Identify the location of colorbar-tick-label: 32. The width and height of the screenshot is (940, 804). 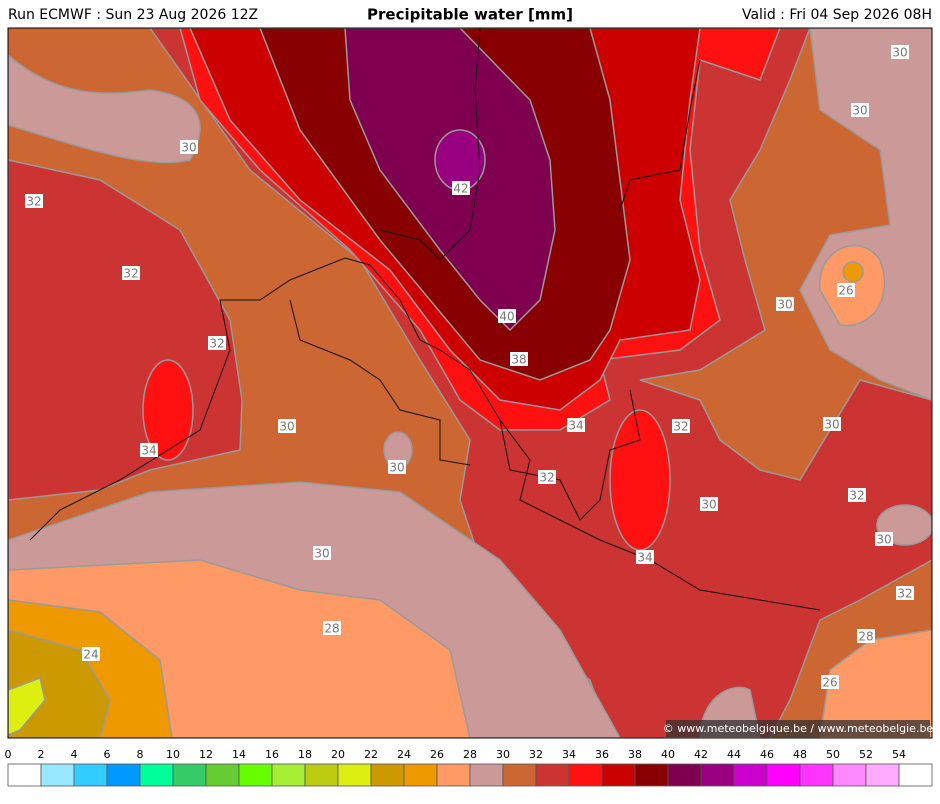
(536, 754).